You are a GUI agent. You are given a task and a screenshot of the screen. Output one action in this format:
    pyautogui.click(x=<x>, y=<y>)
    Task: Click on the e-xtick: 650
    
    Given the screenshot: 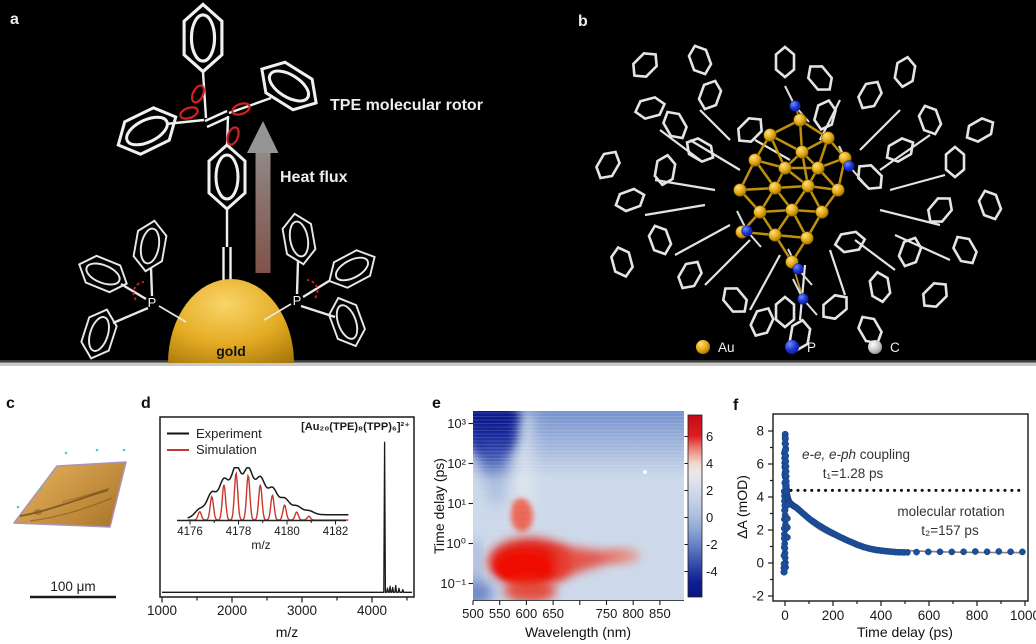 What is the action you would take?
    pyautogui.click(x=553, y=613)
    